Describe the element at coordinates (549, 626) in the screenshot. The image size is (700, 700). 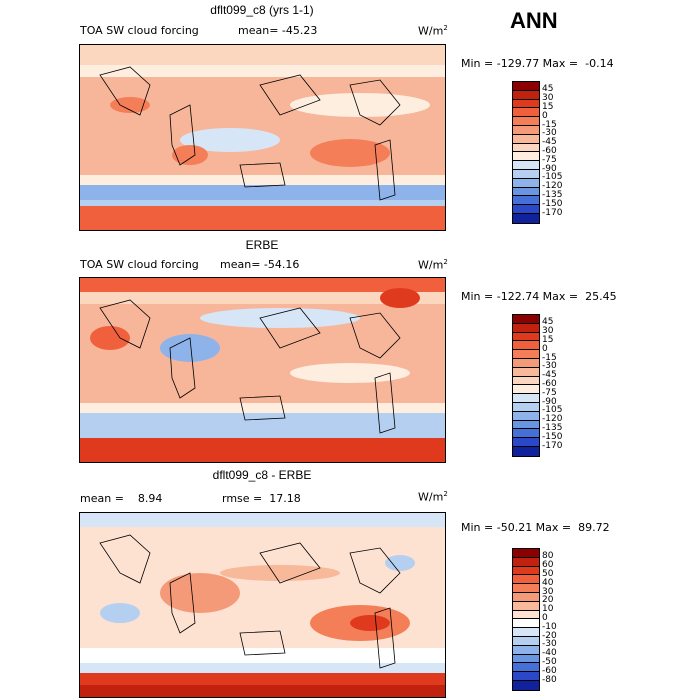
I see `colorbar-tick-label: -10` at that location.